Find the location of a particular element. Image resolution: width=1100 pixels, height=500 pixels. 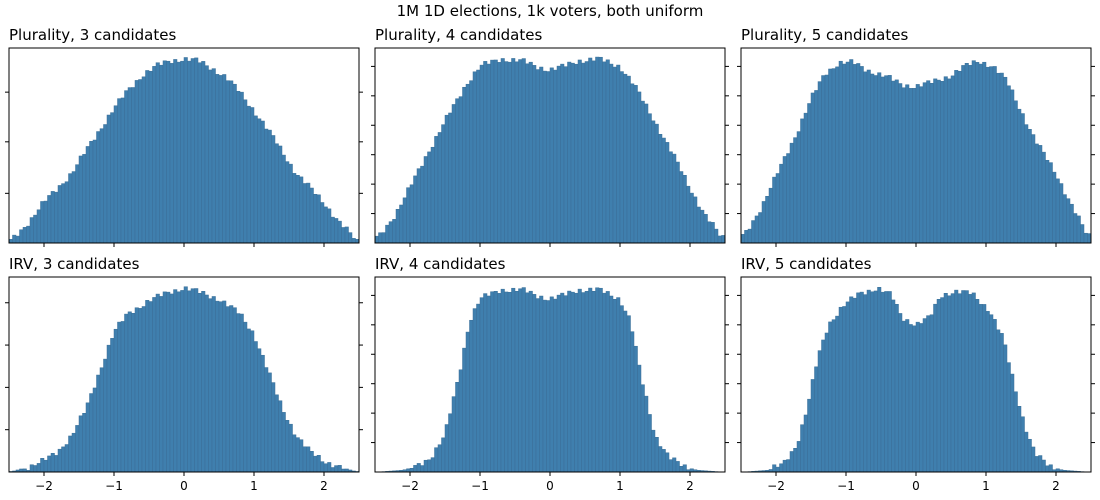

x-tick-label: 1 is located at coordinates (254, 486).